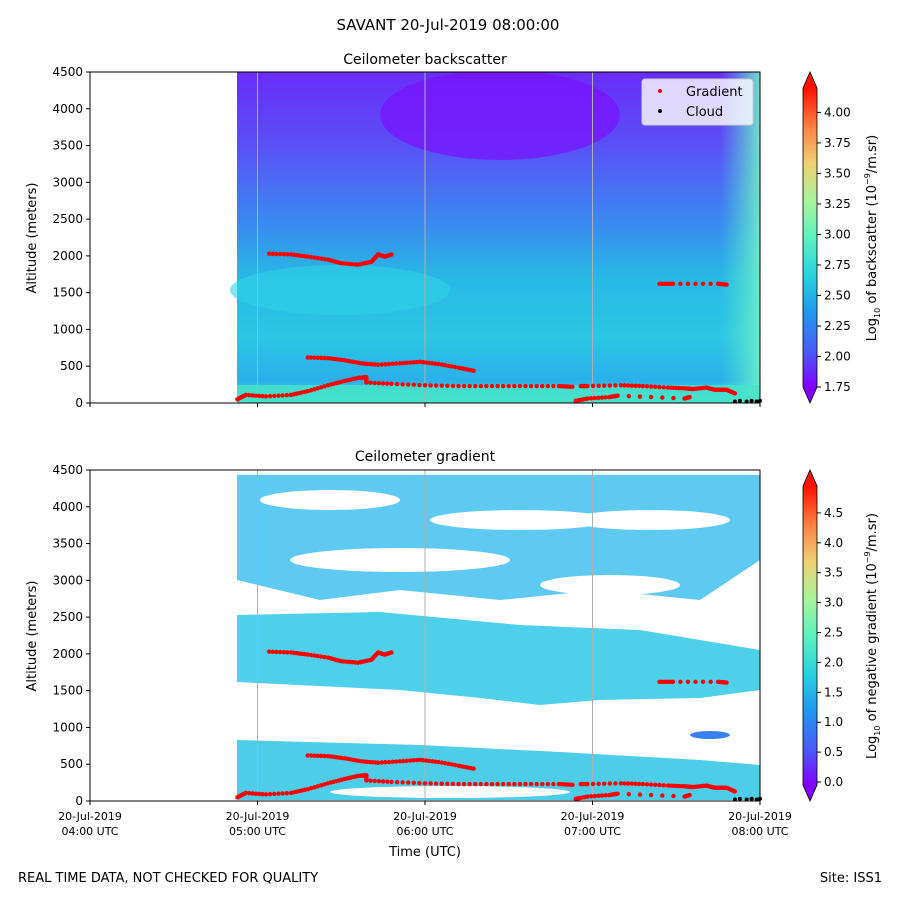 The image size is (900, 900). What do you see at coordinates (67, 727) in the screenshot?
I see `ytick-label: 1000` at bounding box center [67, 727].